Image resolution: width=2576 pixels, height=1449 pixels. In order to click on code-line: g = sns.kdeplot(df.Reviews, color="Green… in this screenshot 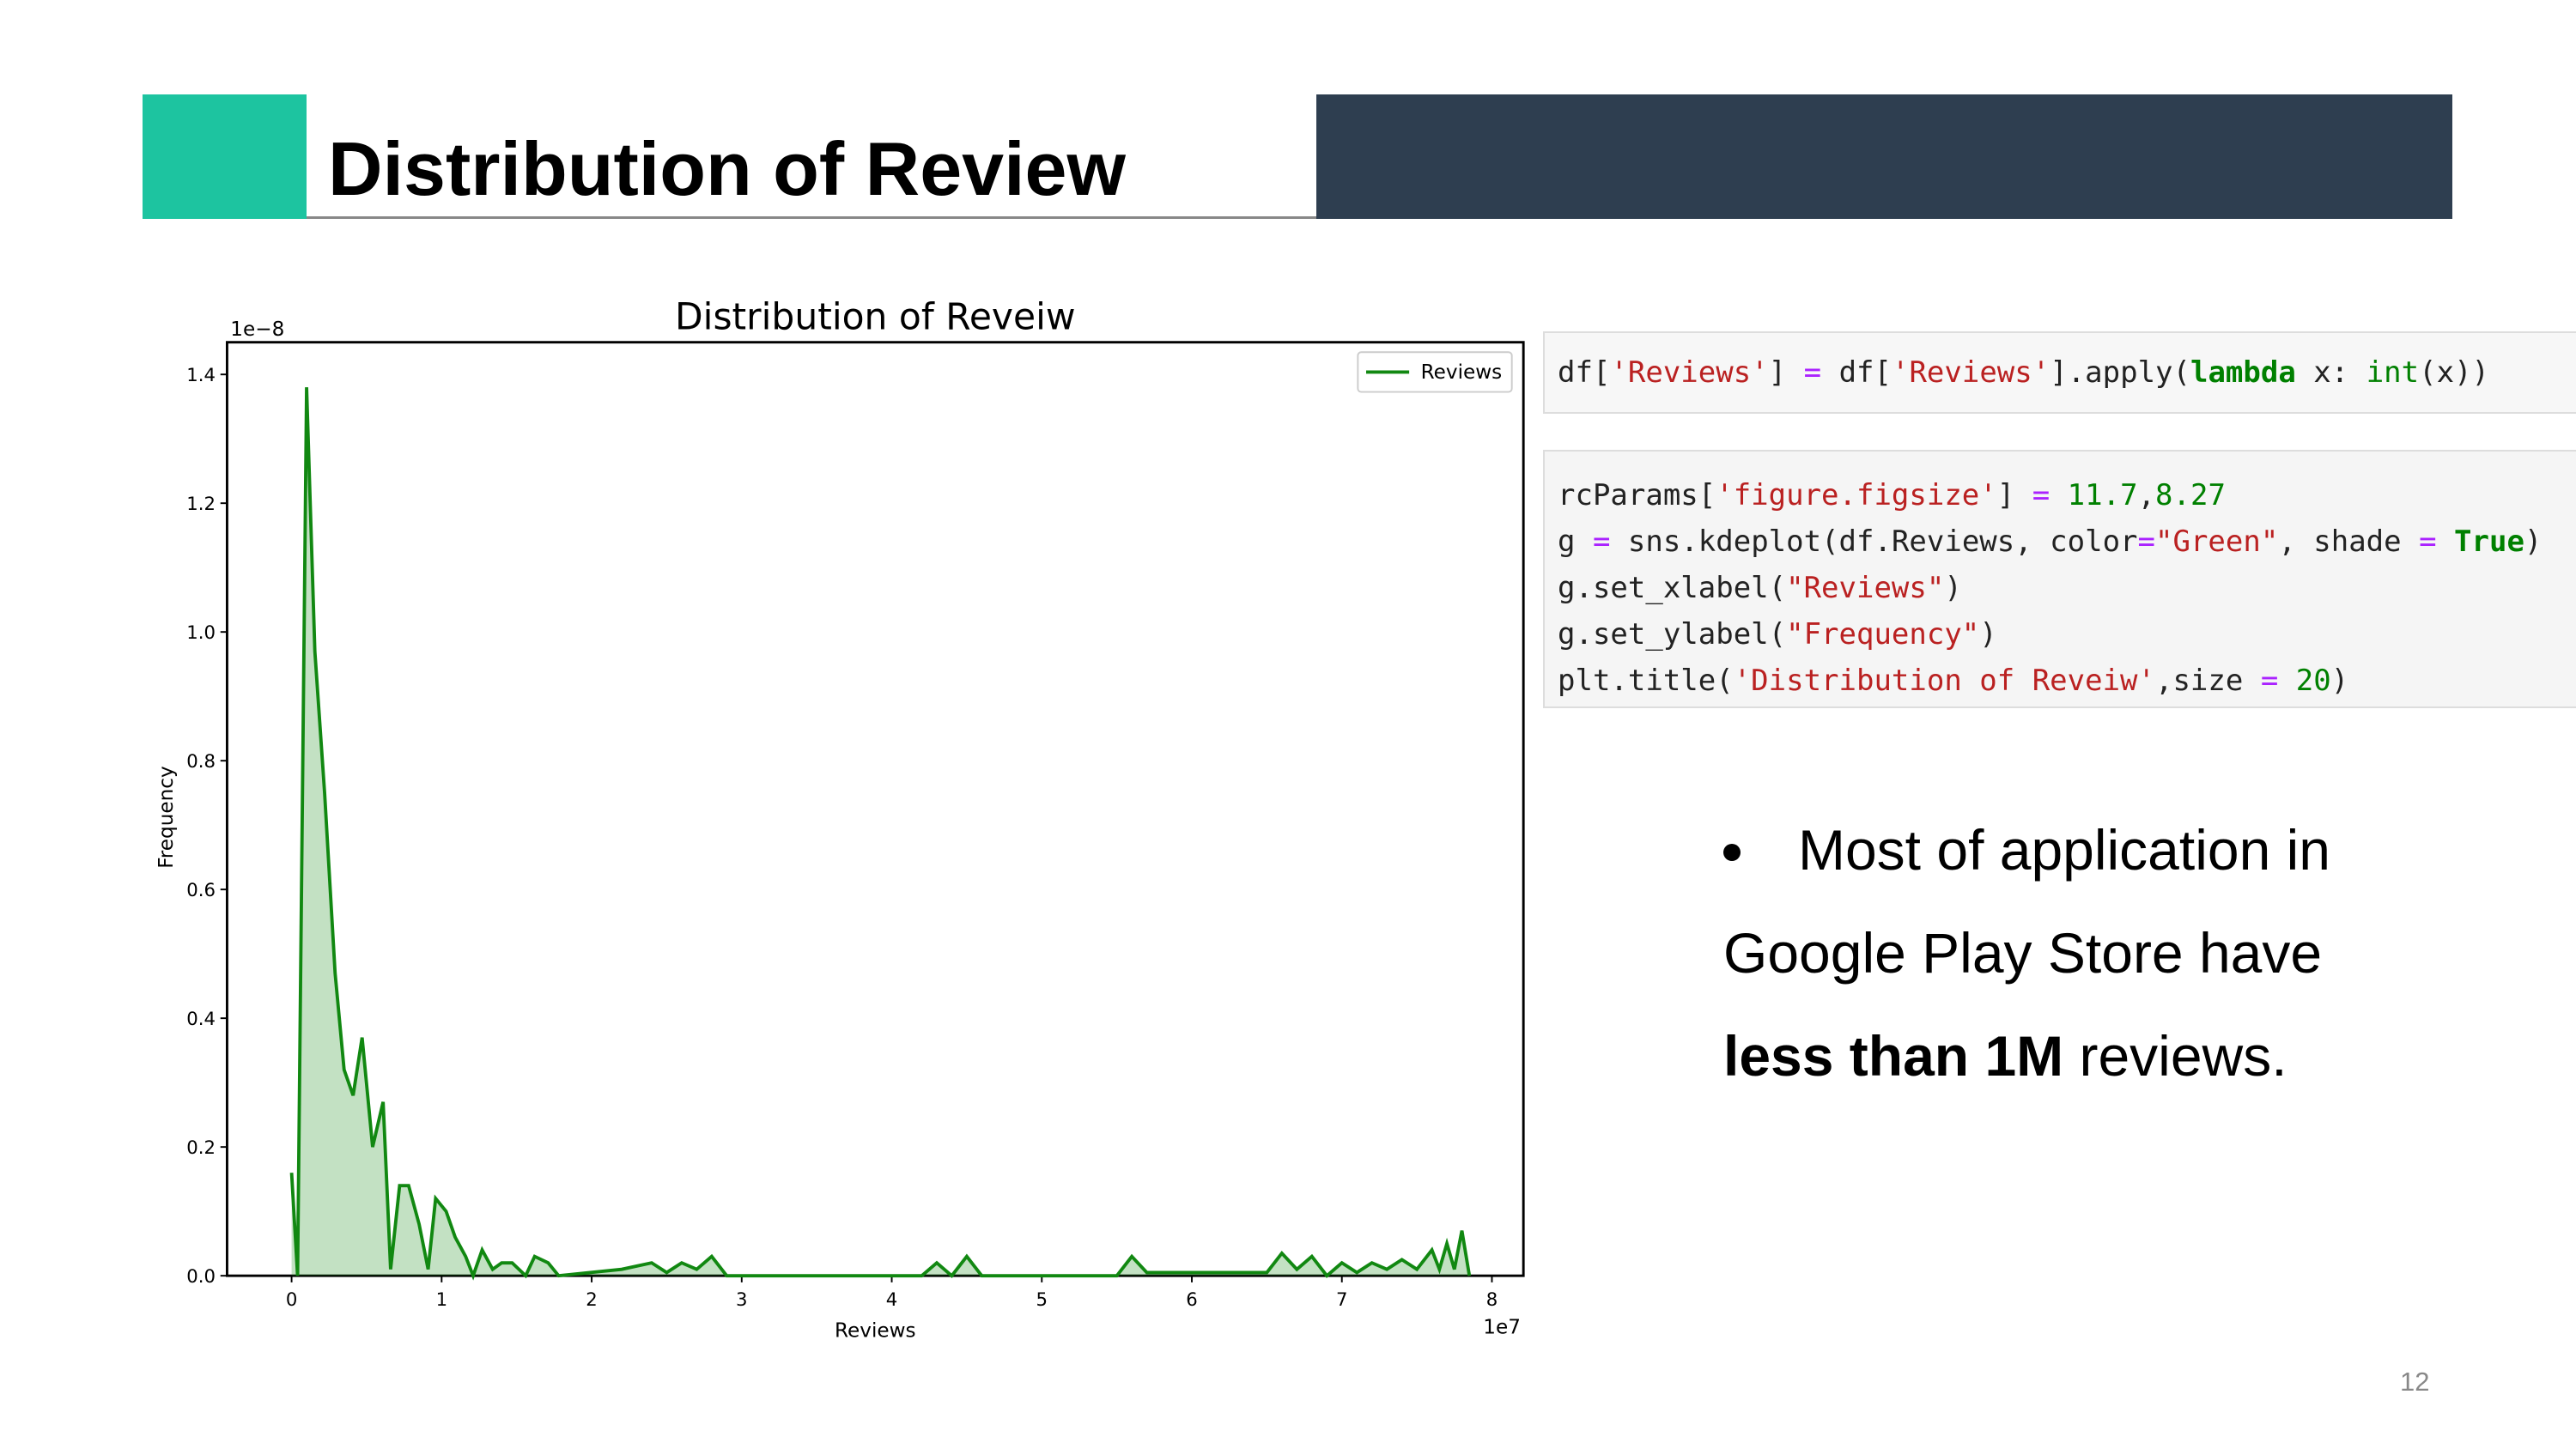, I will do `click(2067, 541)`.